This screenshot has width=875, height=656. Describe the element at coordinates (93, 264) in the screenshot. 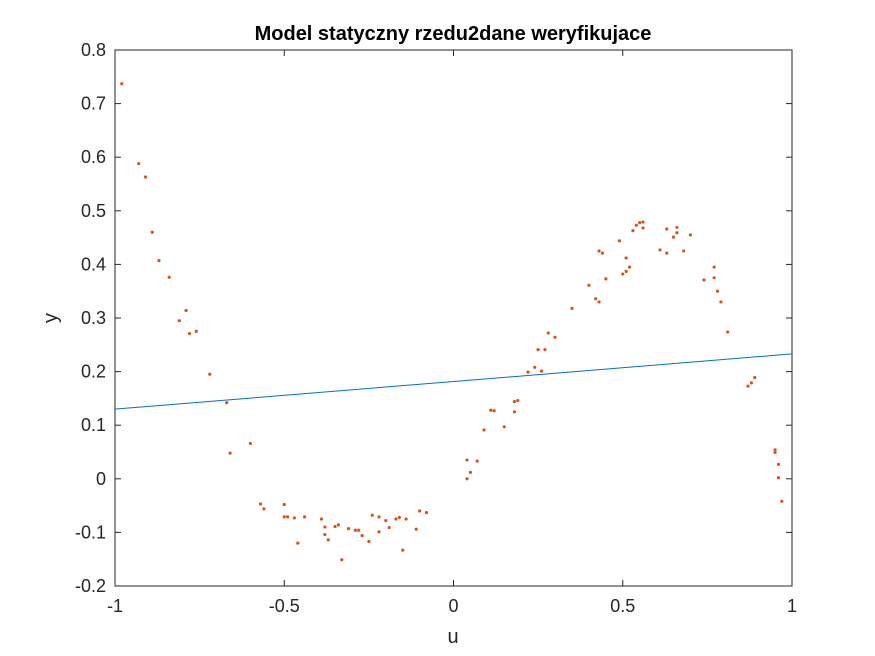

I see `y-tick-label: 0.4` at that location.